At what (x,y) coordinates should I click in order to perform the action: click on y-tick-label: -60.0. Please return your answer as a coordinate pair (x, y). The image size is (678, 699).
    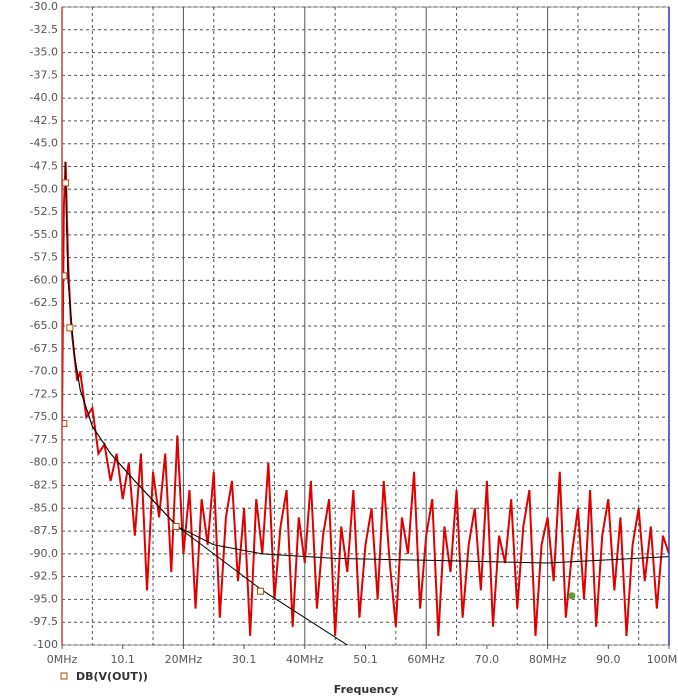
    Looking at the image, I should click on (44, 279).